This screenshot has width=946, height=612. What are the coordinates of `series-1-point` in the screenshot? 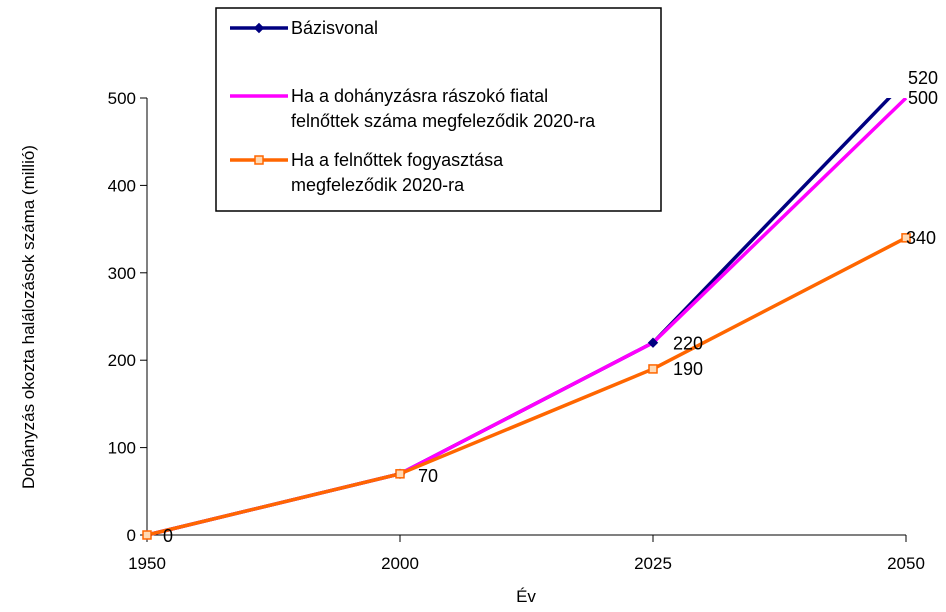 It's located at (653, 342).